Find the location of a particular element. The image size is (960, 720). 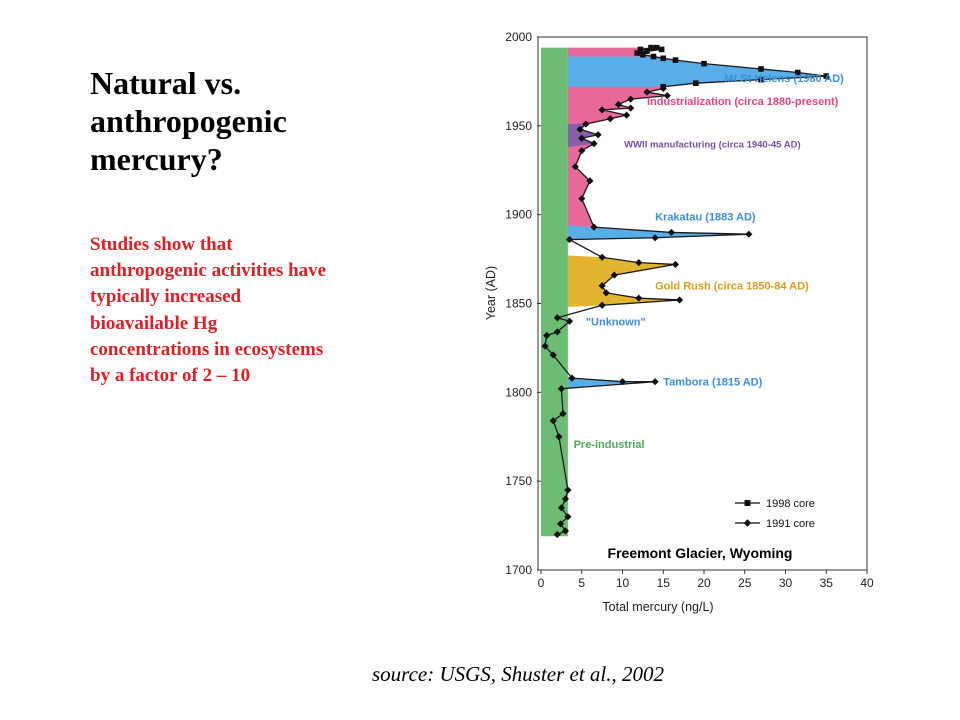

fill-label: Tambora (1815 AD) is located at coordinates (712, 383).